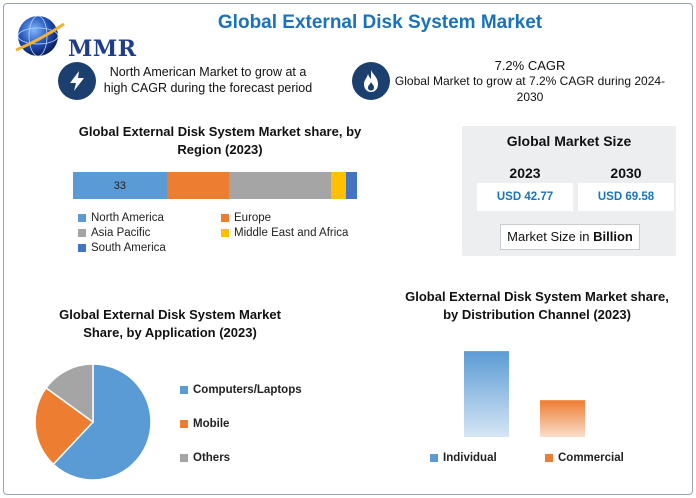 This screenshot has width=696, height=498. I want to click on region-bar-segment-middle-east-and-africa, so click(338, 185).